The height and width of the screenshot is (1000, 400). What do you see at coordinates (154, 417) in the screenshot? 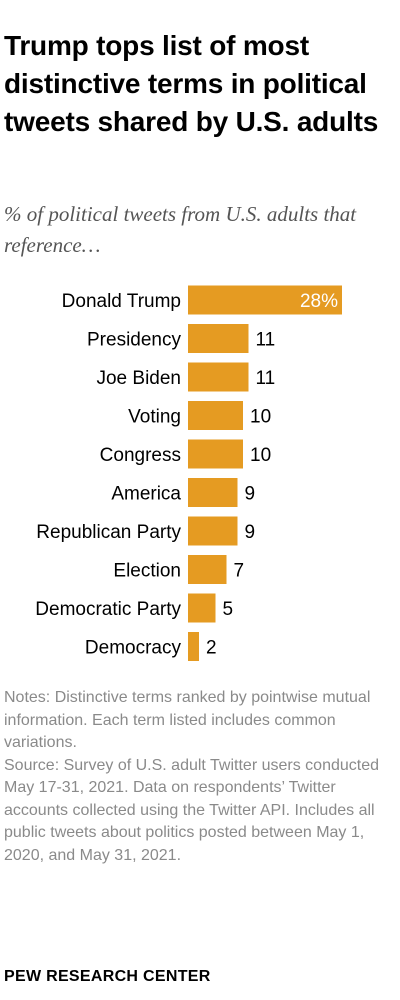
I see `category-label: Voting` at bounding box center [154, 417].